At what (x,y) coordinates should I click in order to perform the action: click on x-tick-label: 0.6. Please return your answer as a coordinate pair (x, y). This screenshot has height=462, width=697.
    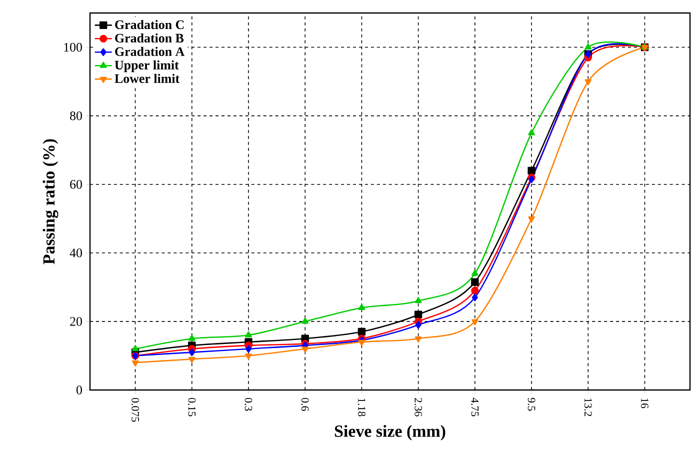
    Looking at the image, I should click on (305, 404).